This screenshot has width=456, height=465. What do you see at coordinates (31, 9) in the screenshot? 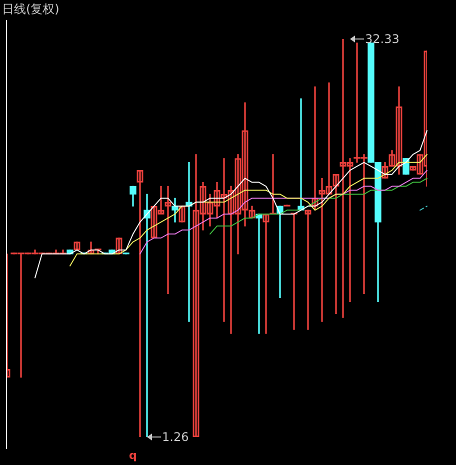
I see `chart-title: 日线(复权)` at bounding box center [31, 9].